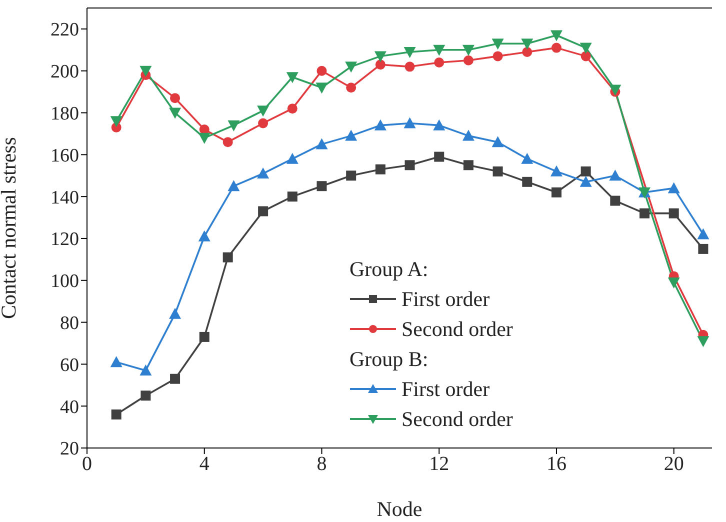 This screenshot has width=726, height=522. Describe the element at coordinates (64, 281) in the screenshot. I see `y-tick-label: 100` at that location.